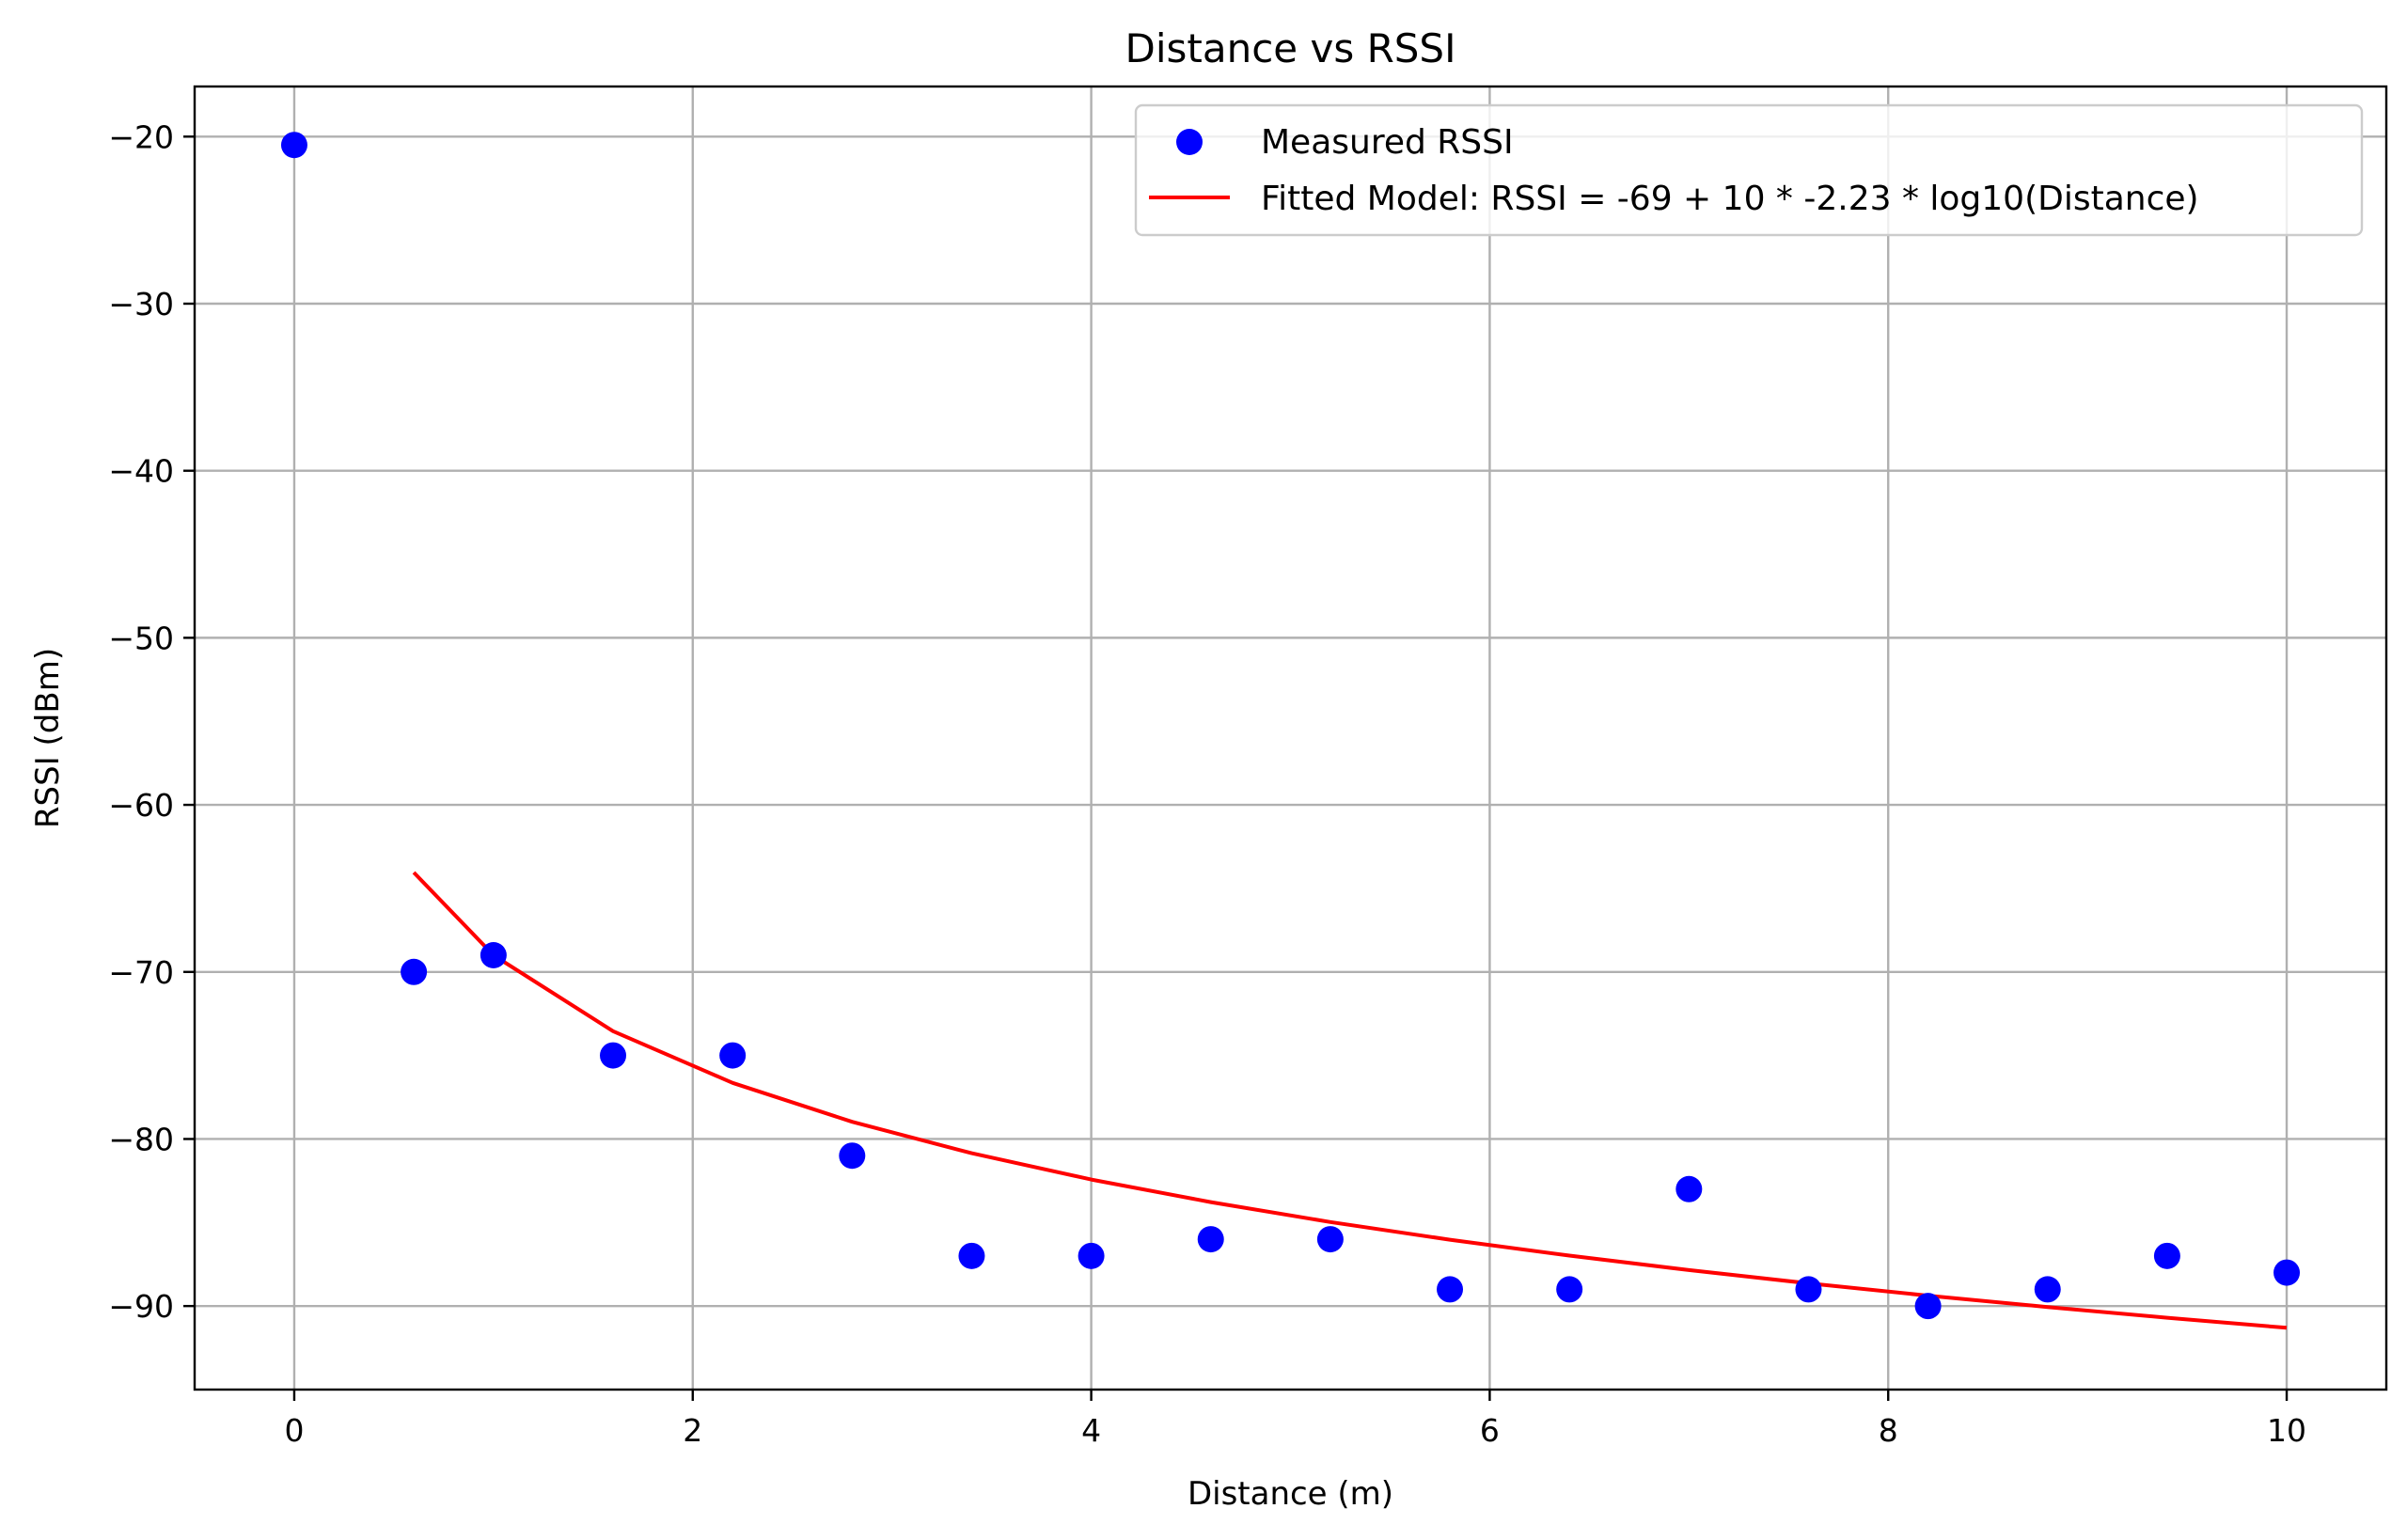  What do you see at coordinates (1290, 48) in the screenshot?
I see `chart-title: Distance vs RSSI` at bounding box center [1290, 48].